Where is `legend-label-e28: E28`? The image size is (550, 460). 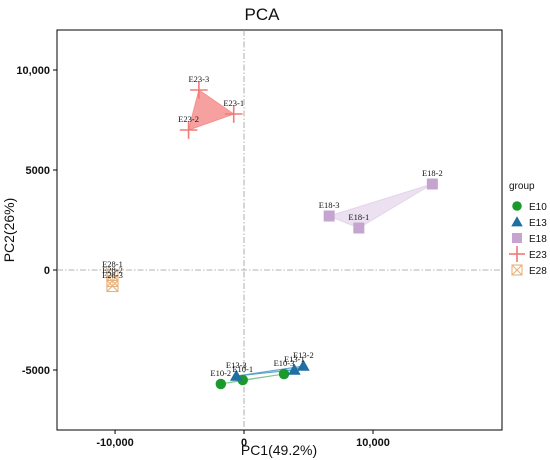
legend-label-e28: E28 is located at coordinates (538, 271).